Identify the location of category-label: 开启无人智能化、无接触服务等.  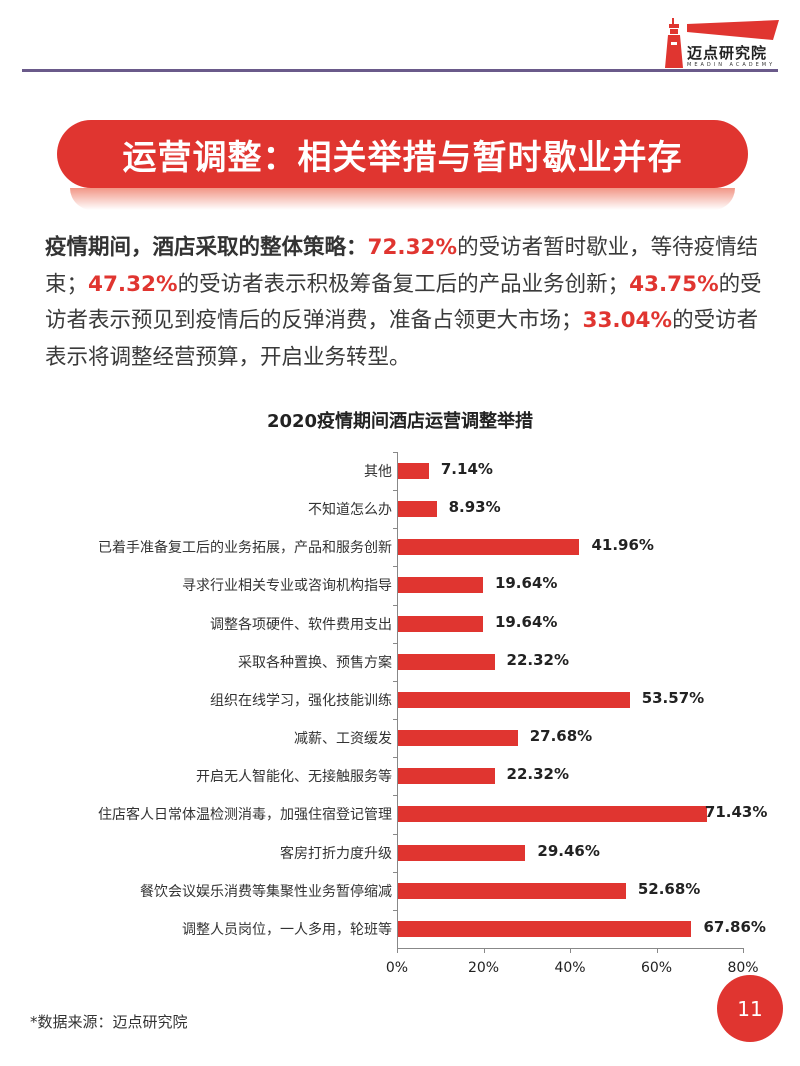
(294, 777).